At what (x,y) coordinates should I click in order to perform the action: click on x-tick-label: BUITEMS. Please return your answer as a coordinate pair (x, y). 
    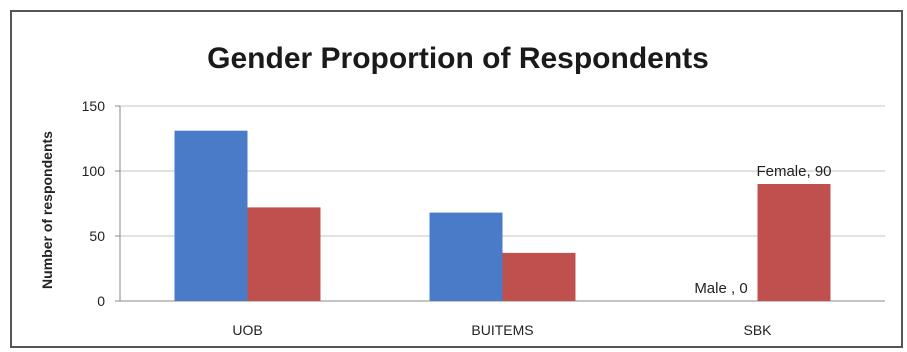
    Looking at the image, I should click on (502, 330).